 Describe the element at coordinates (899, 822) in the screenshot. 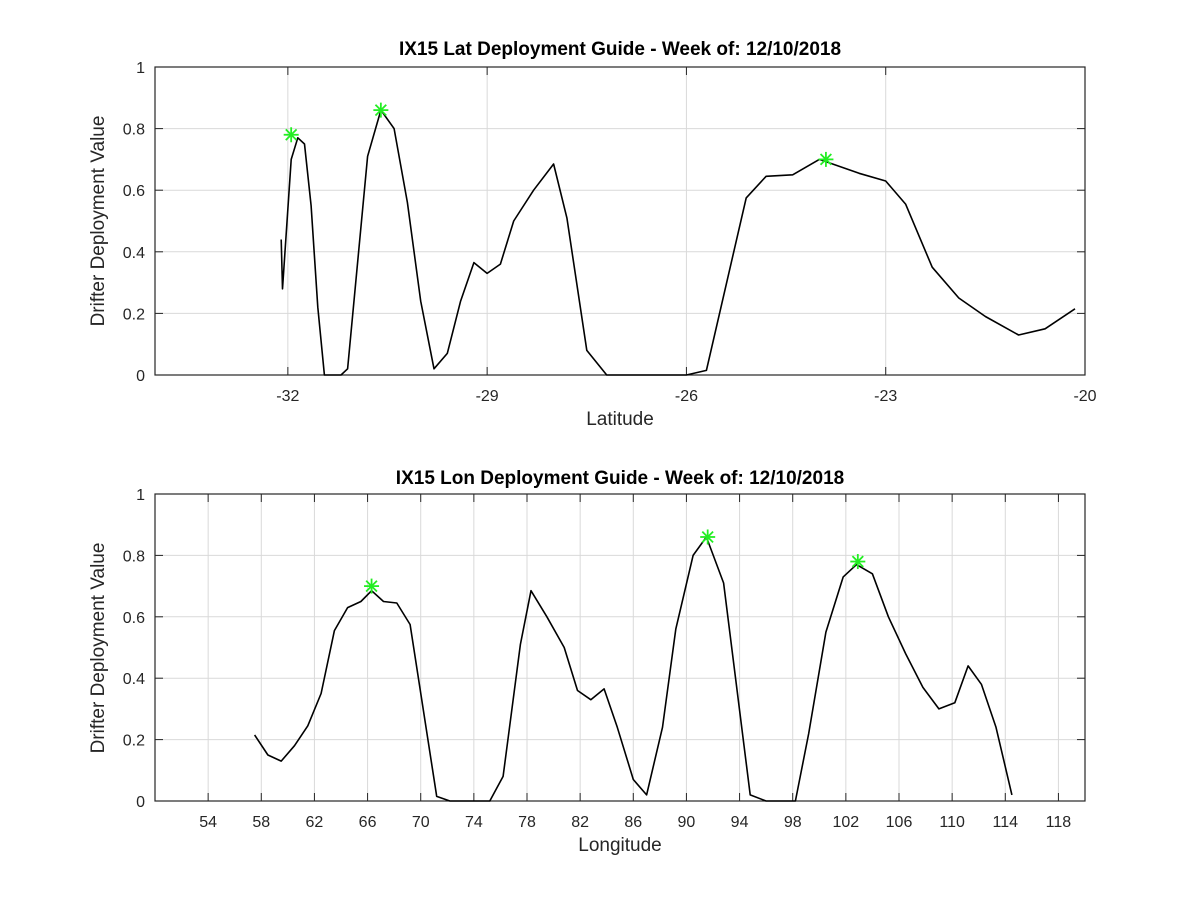

I see `bottom-chart-x-tick-label: 106` at that location.